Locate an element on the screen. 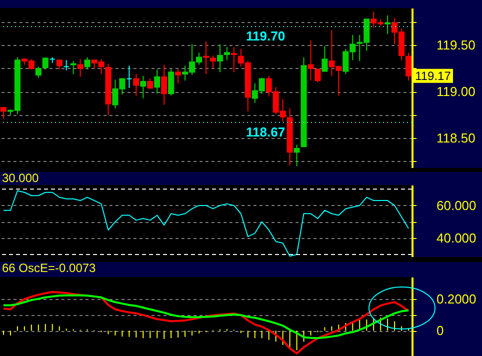 This screenshot has height=356, width=482. chart-title: 66 OscE=-0.0073 is located at coordinates (241, 269).